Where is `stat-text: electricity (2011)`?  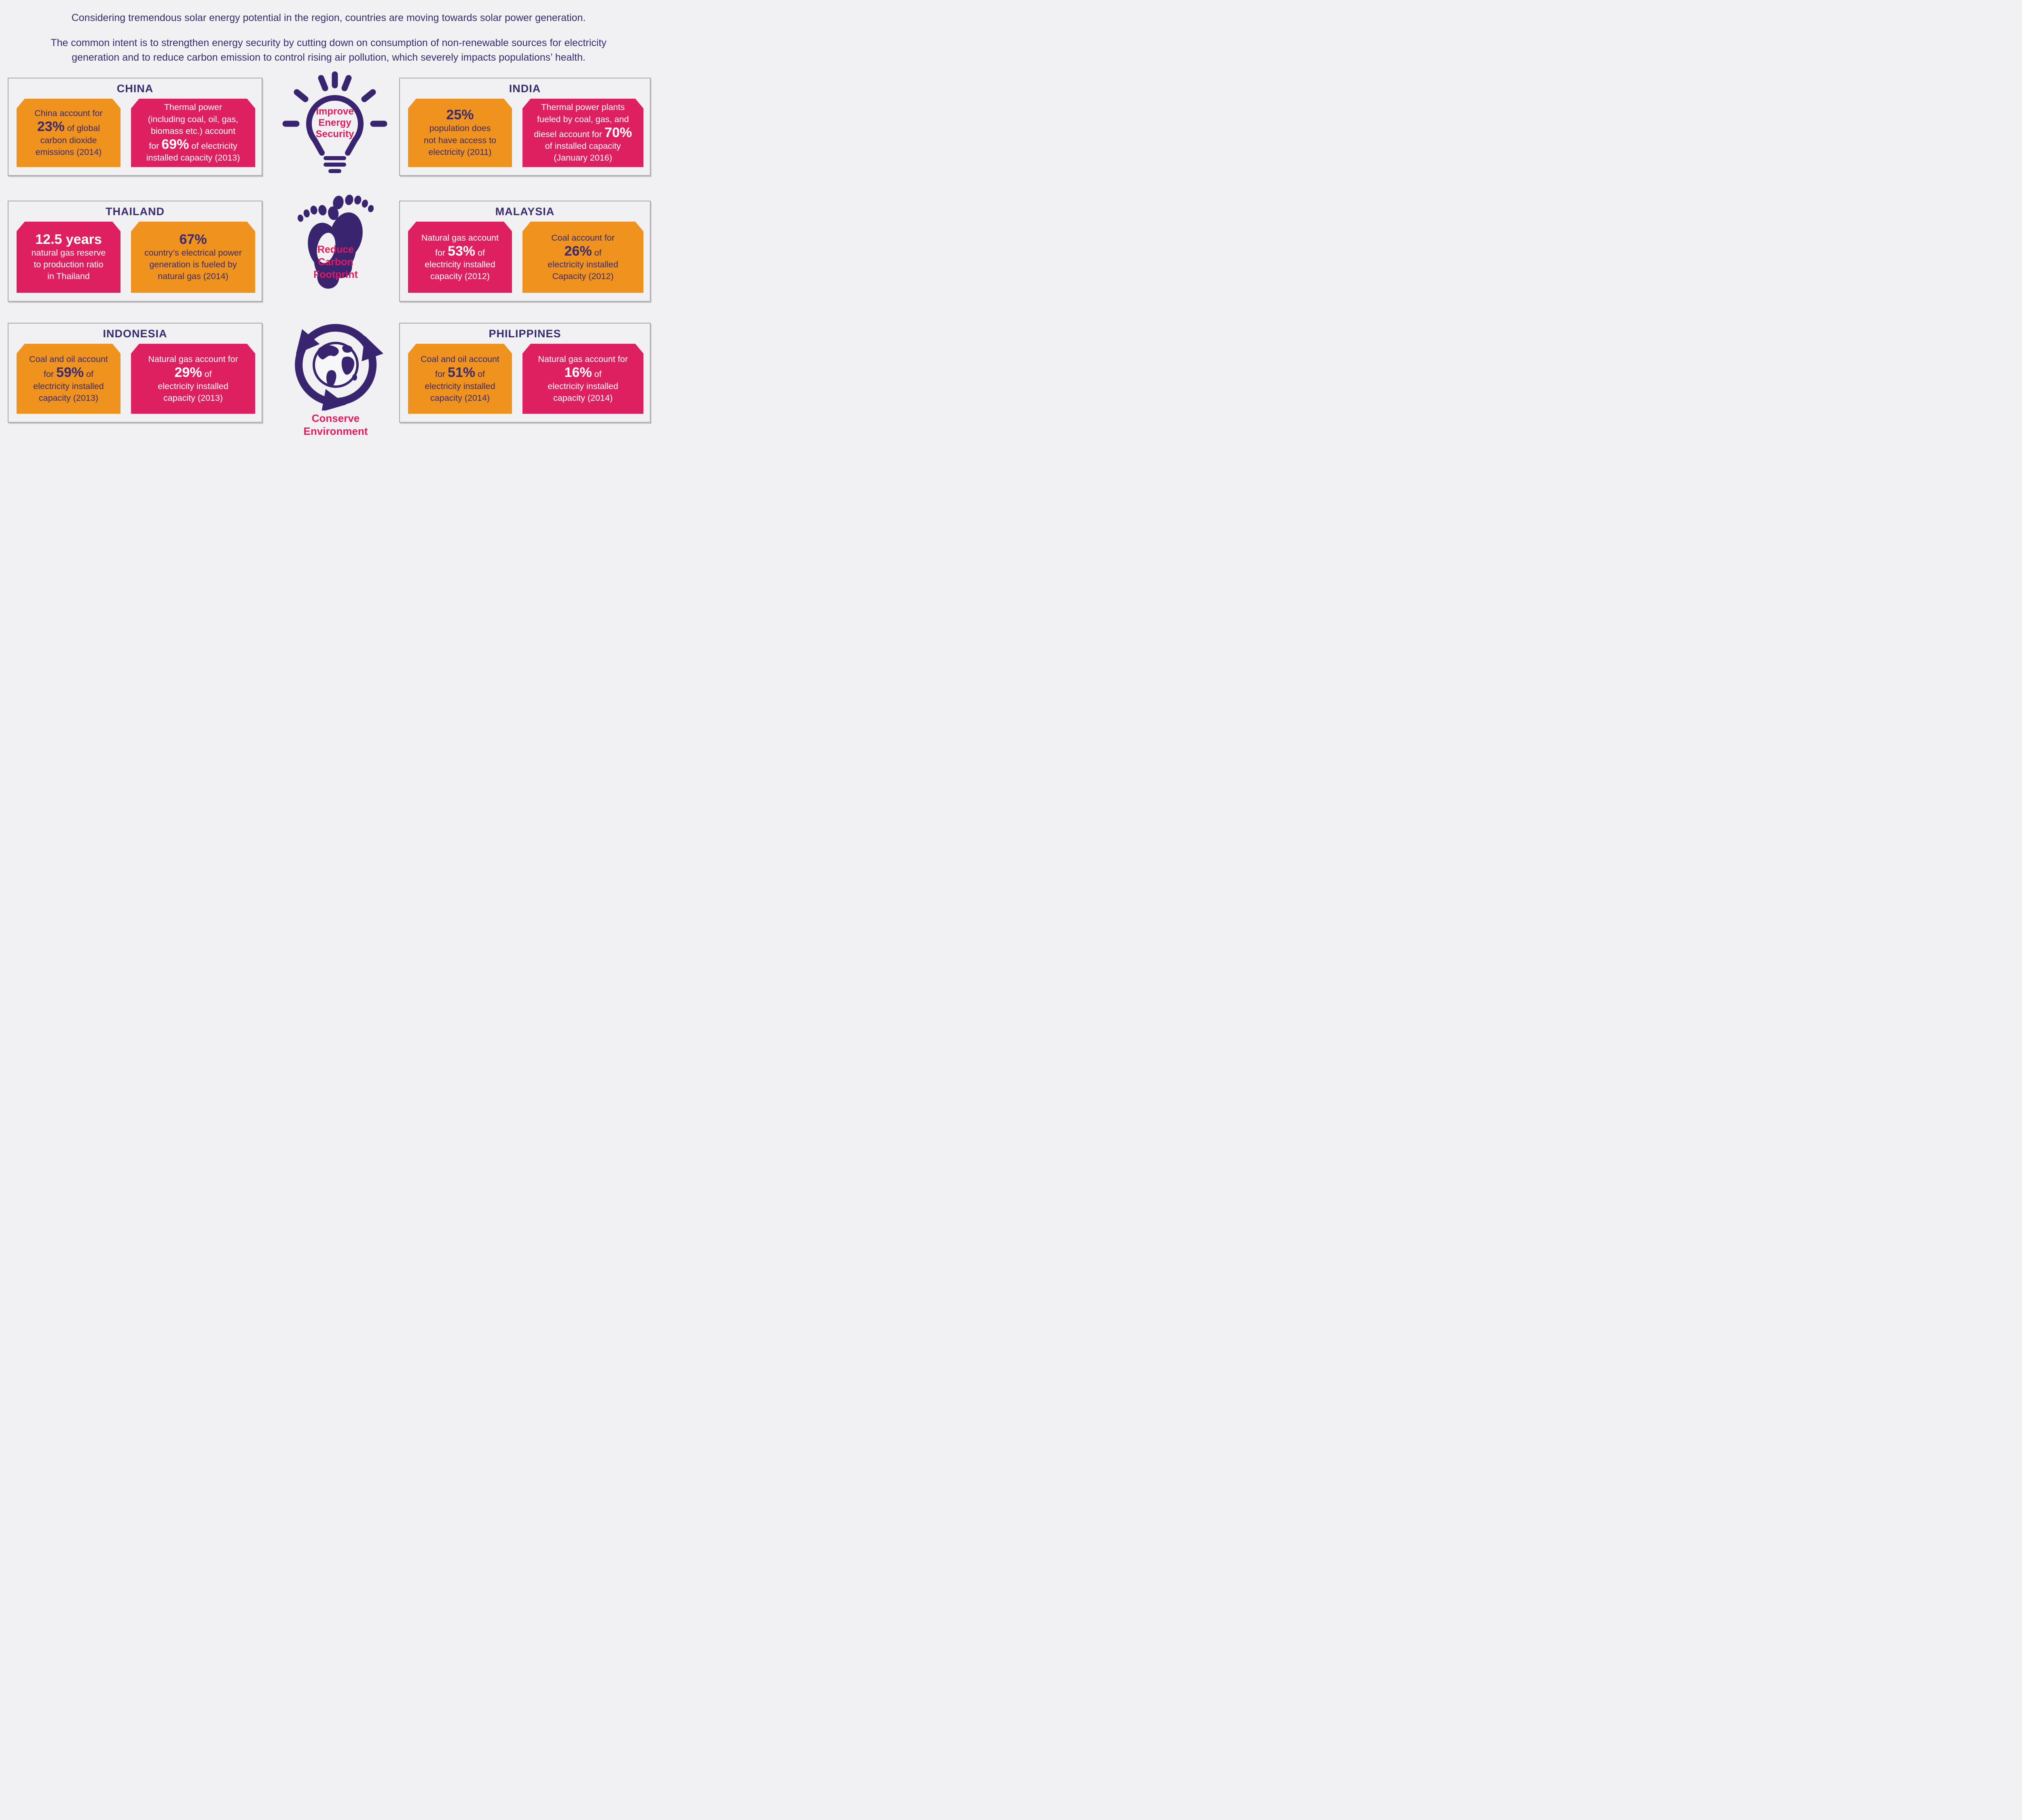 stat-text: electricity (2011) is located at coordinates (460, 152).